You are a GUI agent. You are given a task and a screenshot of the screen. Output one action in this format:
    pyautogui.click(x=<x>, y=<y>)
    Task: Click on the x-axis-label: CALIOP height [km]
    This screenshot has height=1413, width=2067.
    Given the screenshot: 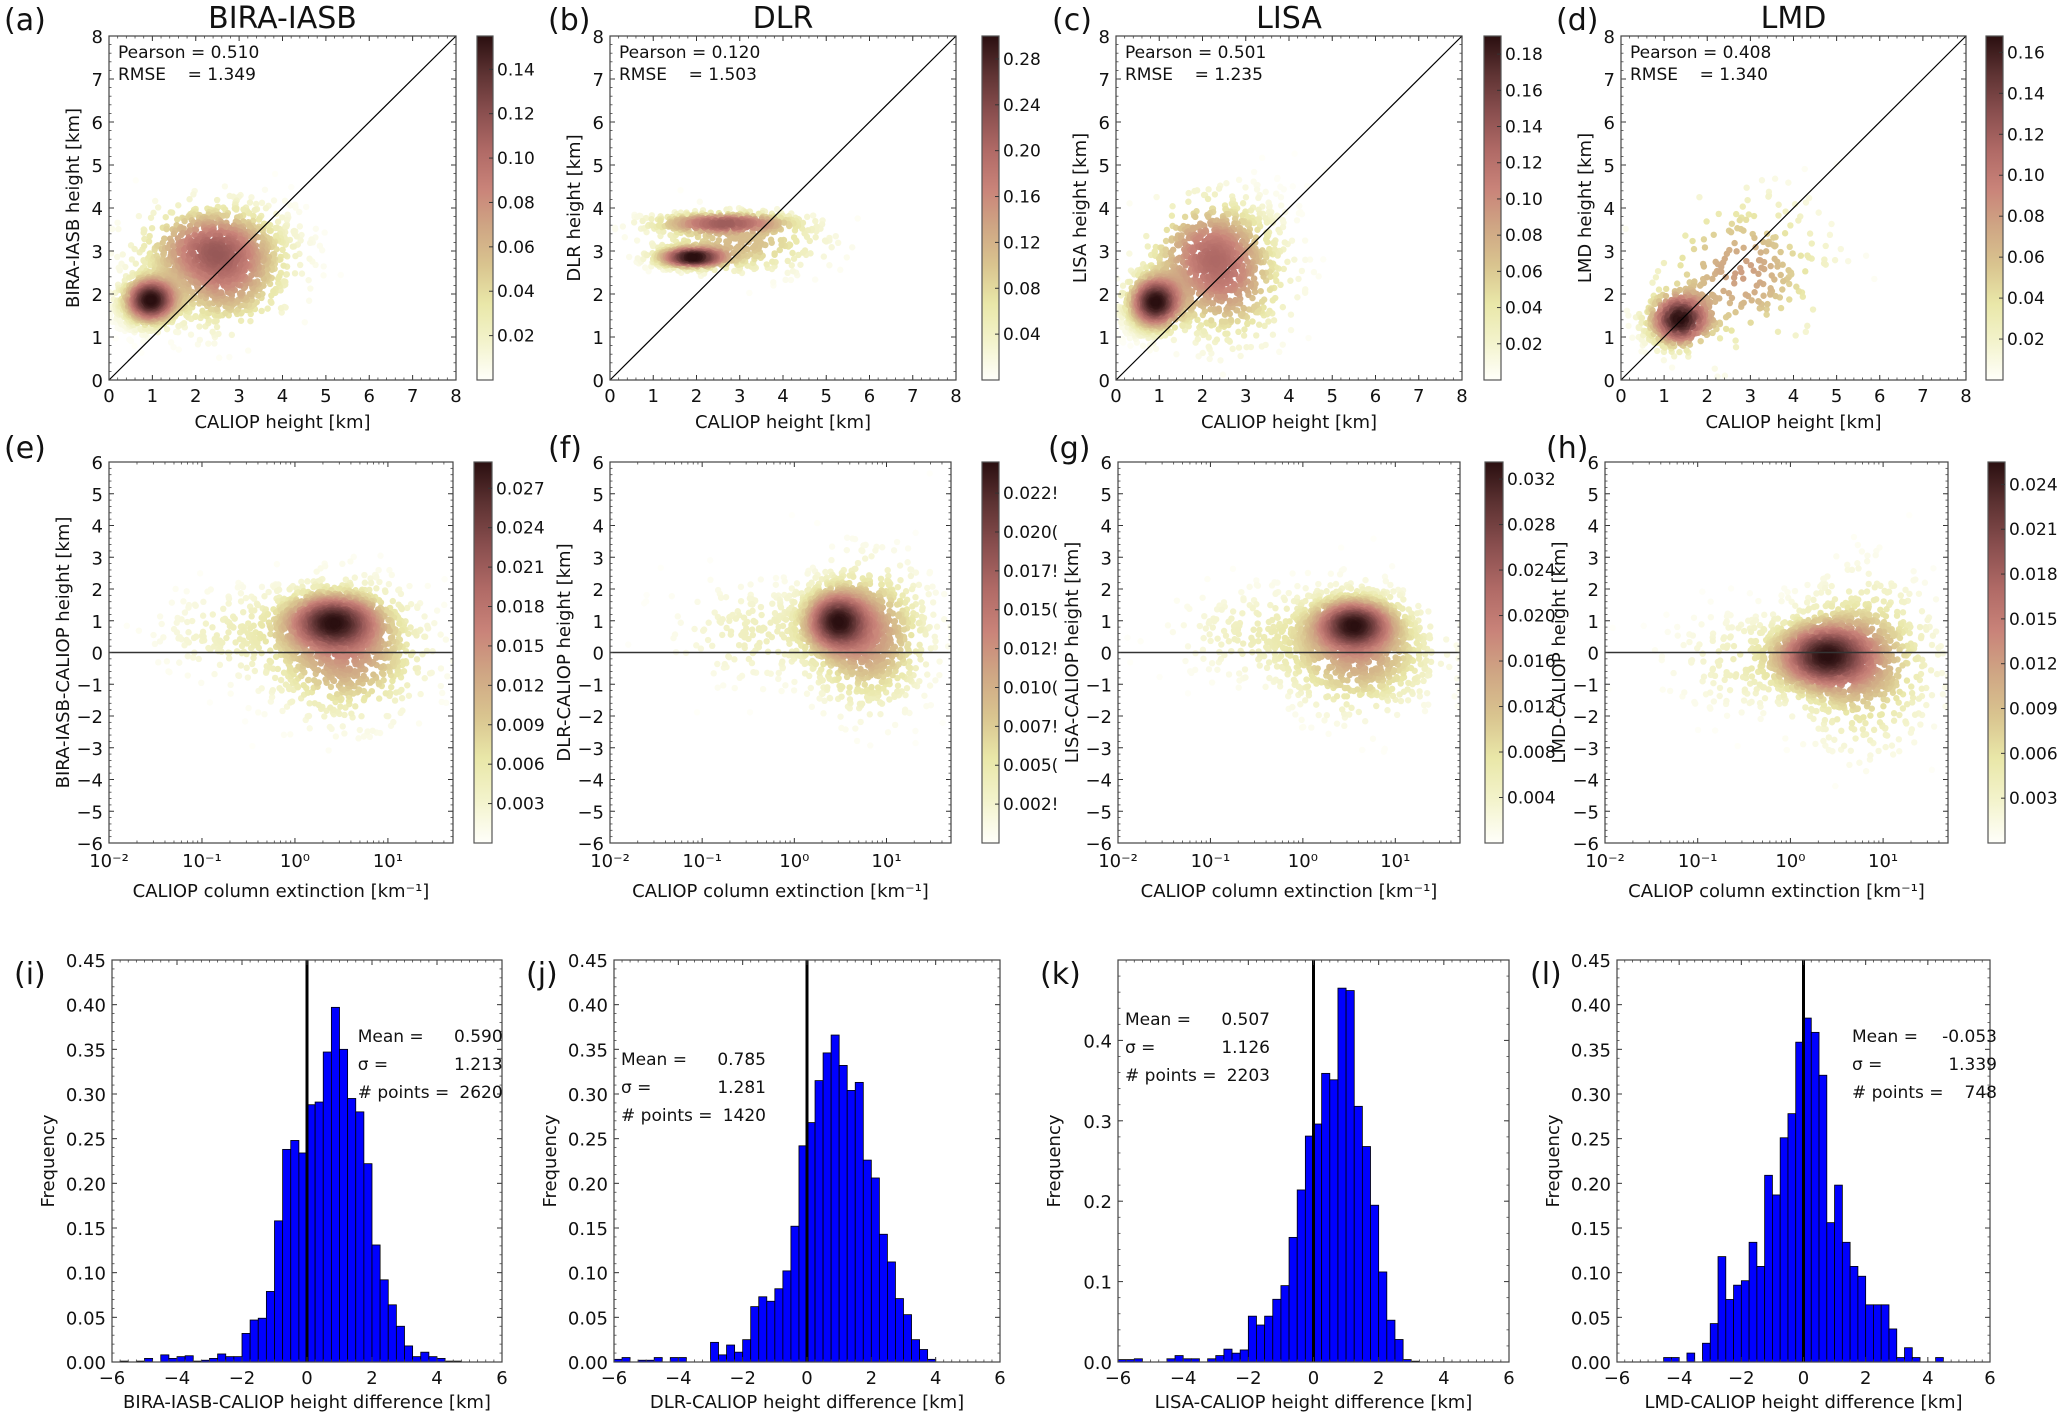 What is the action you would take?
    pyautogui.click(x=783, y=422)
    